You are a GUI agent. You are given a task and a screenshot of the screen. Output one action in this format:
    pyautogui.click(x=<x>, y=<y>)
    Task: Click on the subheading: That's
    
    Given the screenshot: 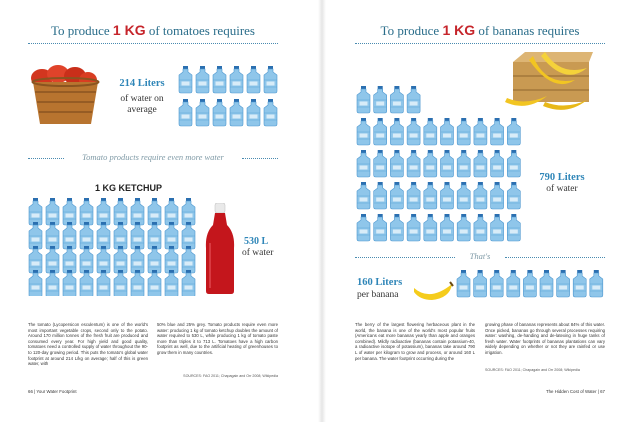 What is the action you would take?
    pyautogui.click(x=480, y=256)
    